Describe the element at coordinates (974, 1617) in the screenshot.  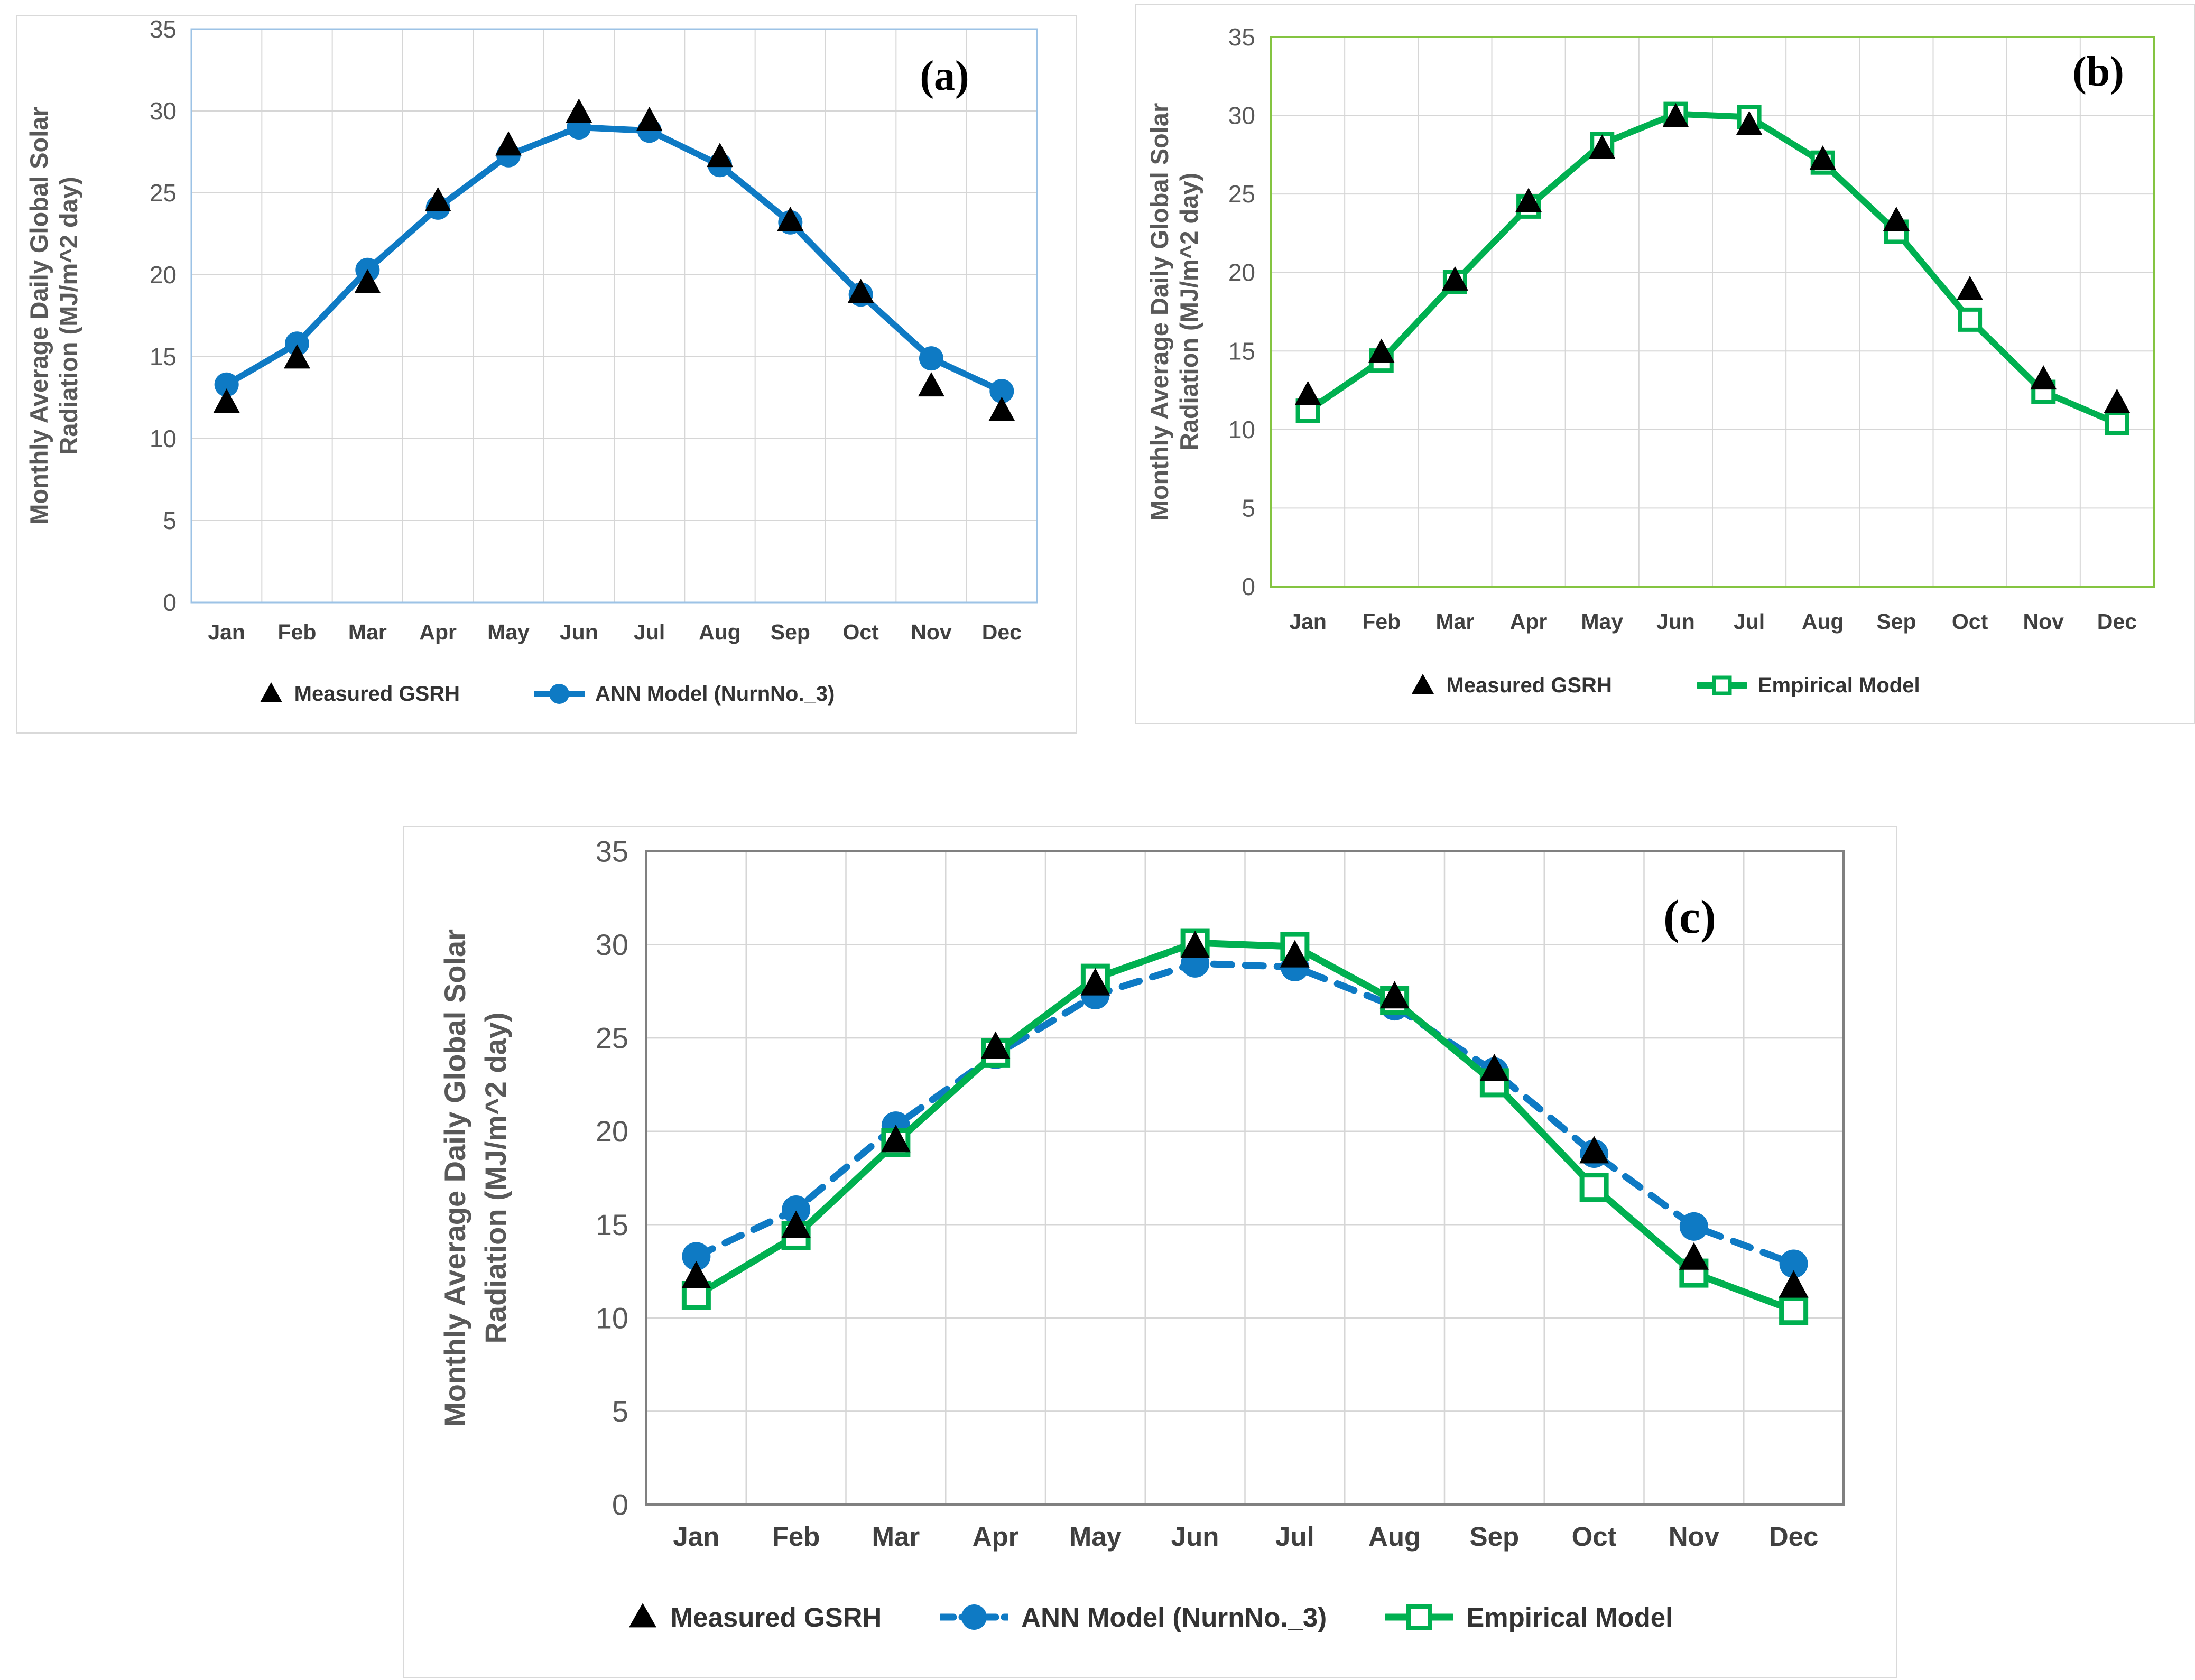
I see `legend-line-circle-icon` at that location.